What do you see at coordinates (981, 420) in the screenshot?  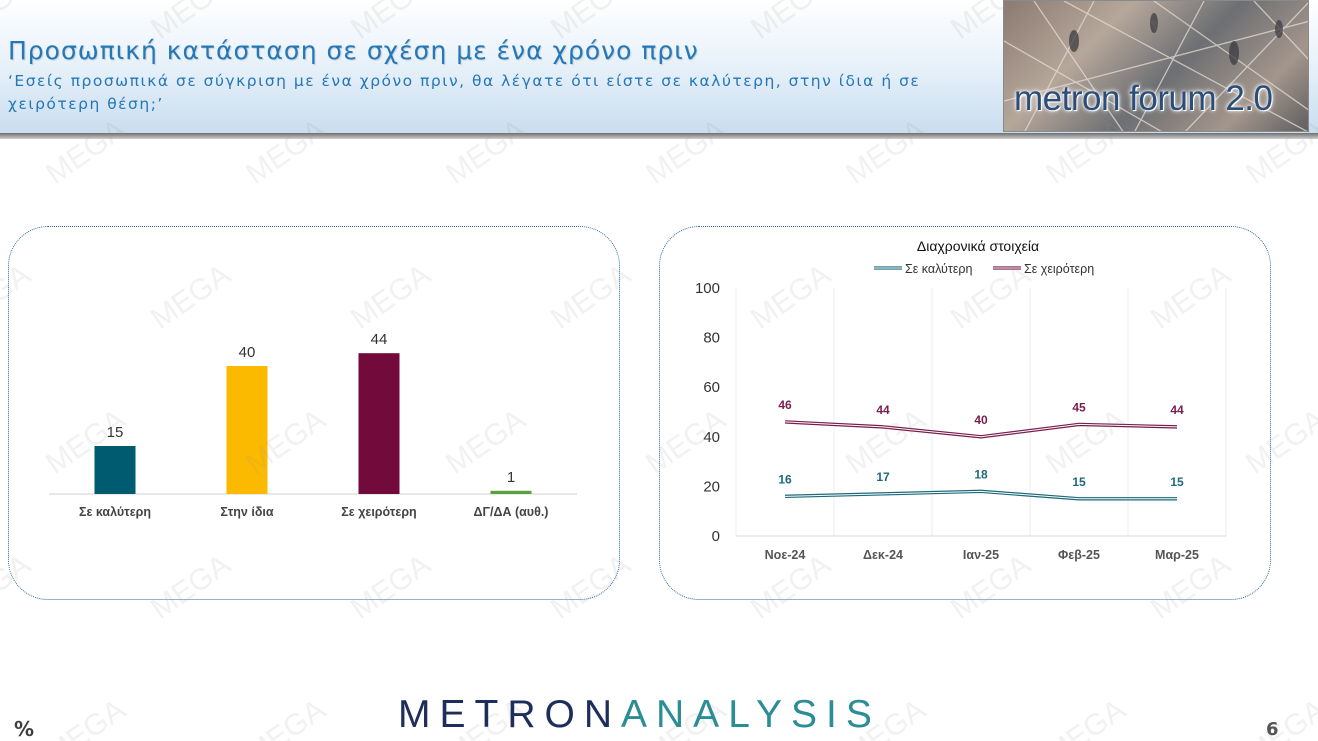 I see `data-label: 40` at bounding box center [981, 420].